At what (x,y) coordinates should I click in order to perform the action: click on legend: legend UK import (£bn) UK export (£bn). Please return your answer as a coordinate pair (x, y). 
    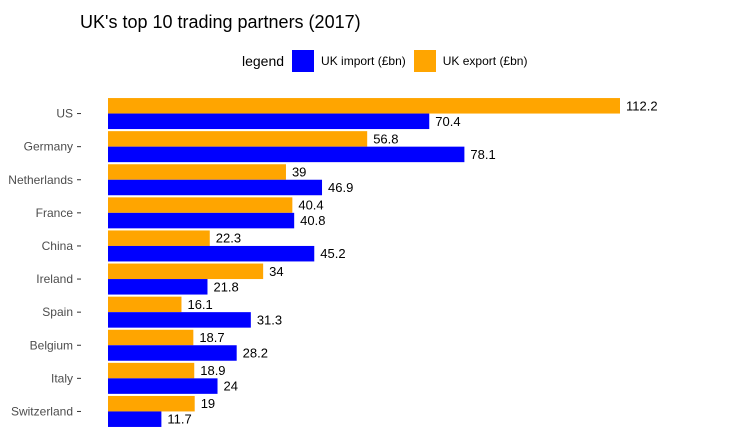
    Looking at the image, I should click on (388, 61).